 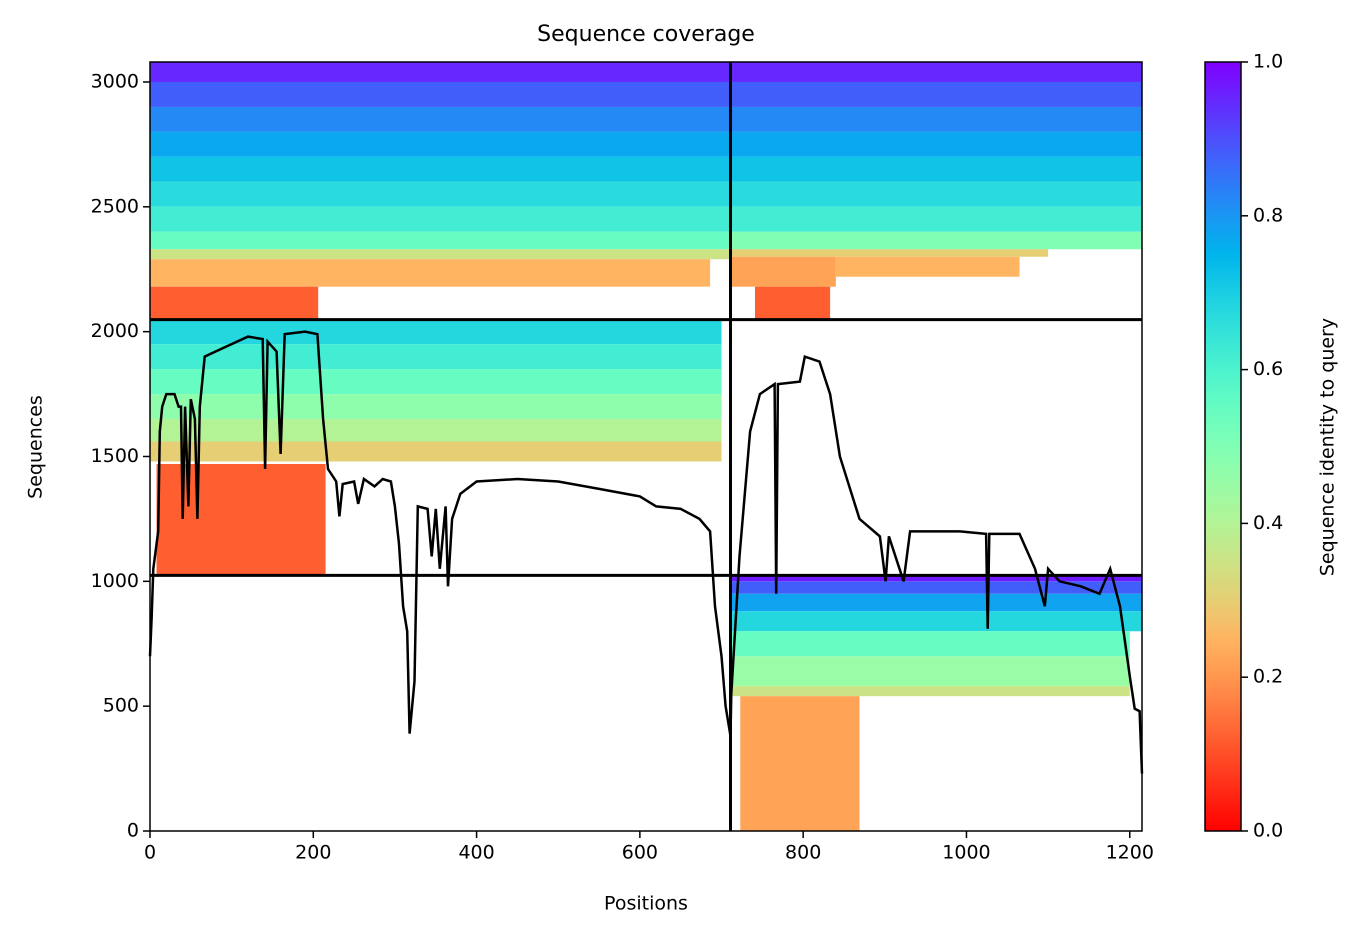 What do you see at coordinates (133, 831) in the screenshot?
I see `y-tick-label: 0` at bounding box center [133, 831].